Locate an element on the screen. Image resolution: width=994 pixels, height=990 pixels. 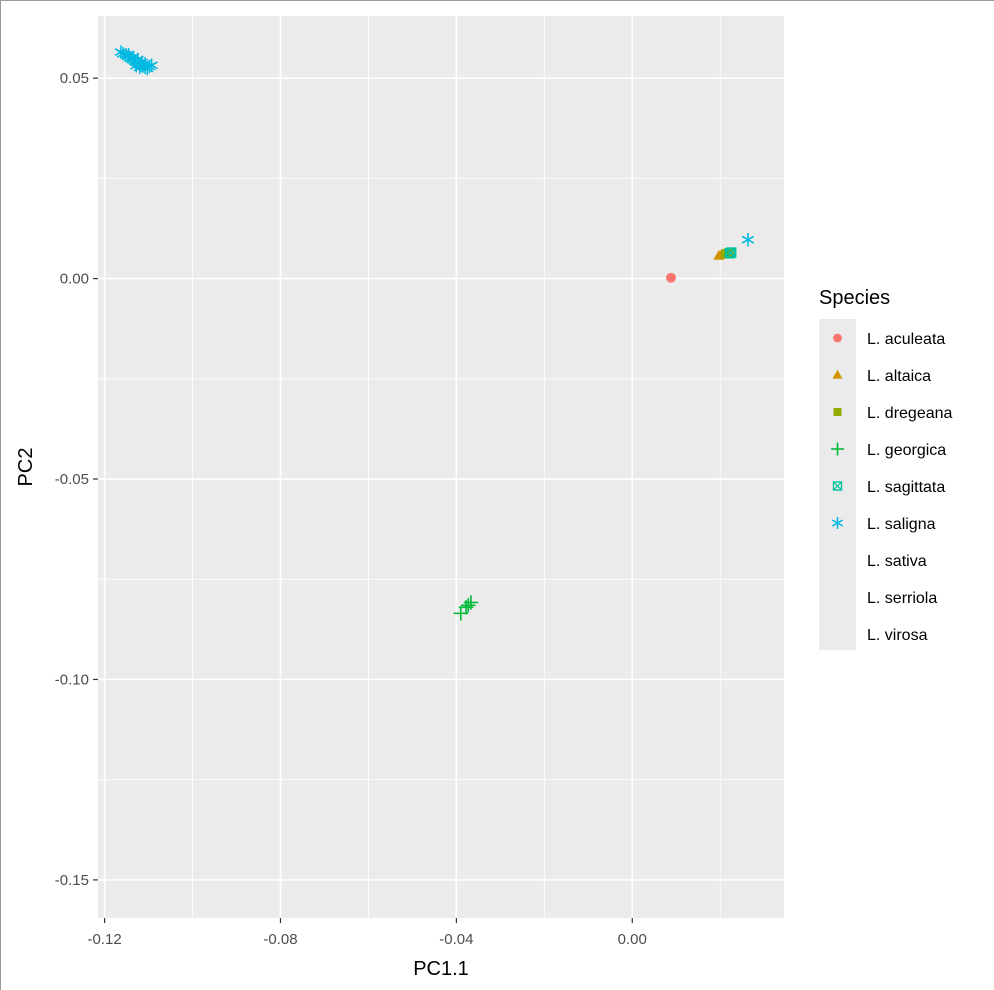
legend-item: L. saligna is located at coordinates (883, 524).